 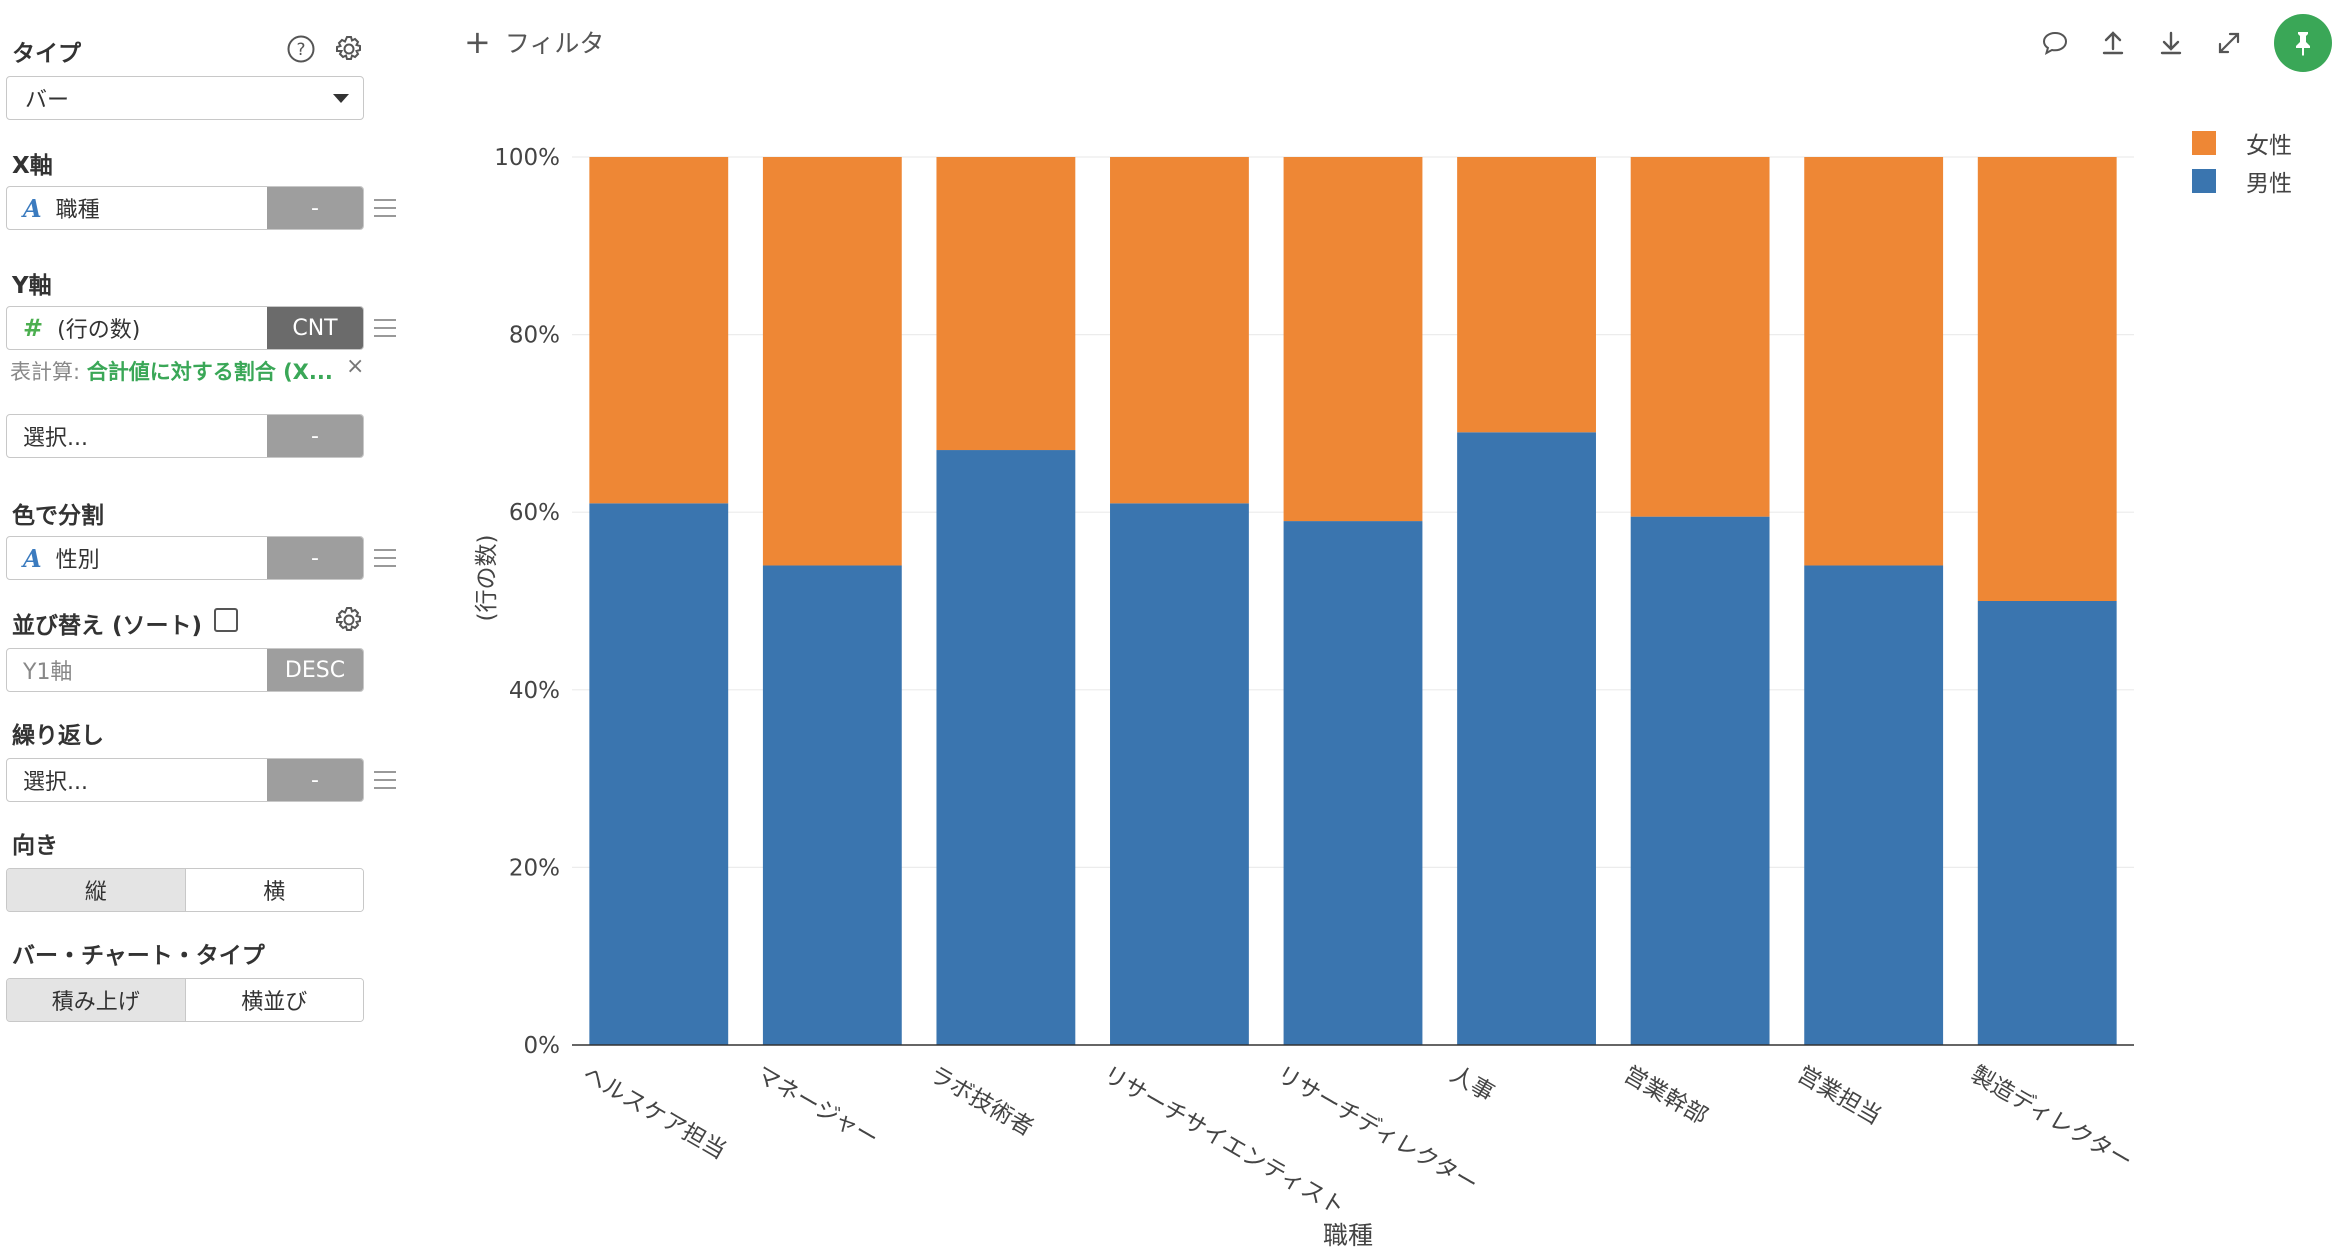 I want to click on y-tick-label: 80%, so click(x=534, y=336).